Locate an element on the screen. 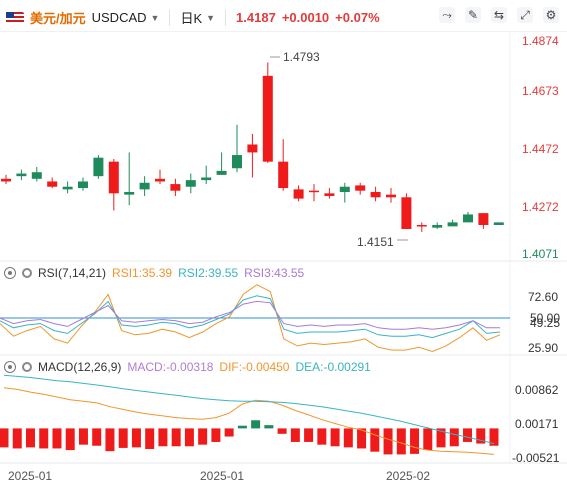  high-price-label: 1.4793 is located at coordinates (301, 57).